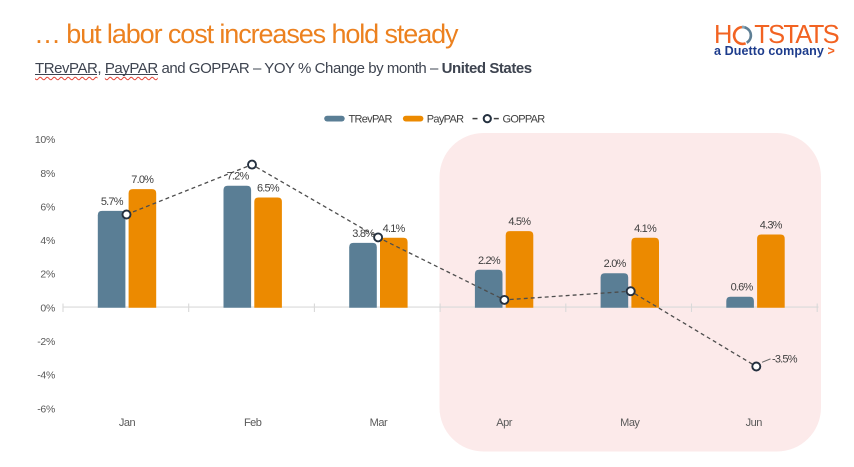  Describe the element at coordinates (630, 423) in the screenshot. I see `svg-text: May` at that location.